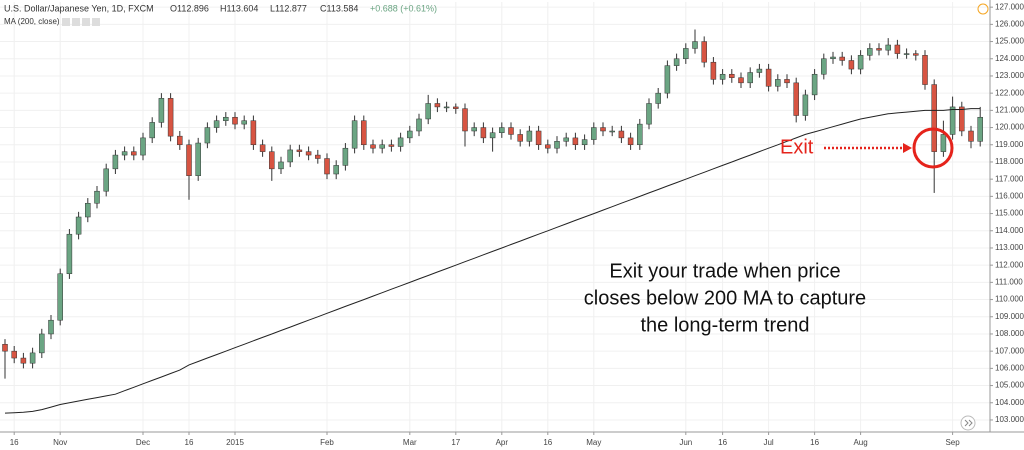  Describe the element at coordinates (81, 22) in the screenshot. I see `indicator-buttons` at that location.